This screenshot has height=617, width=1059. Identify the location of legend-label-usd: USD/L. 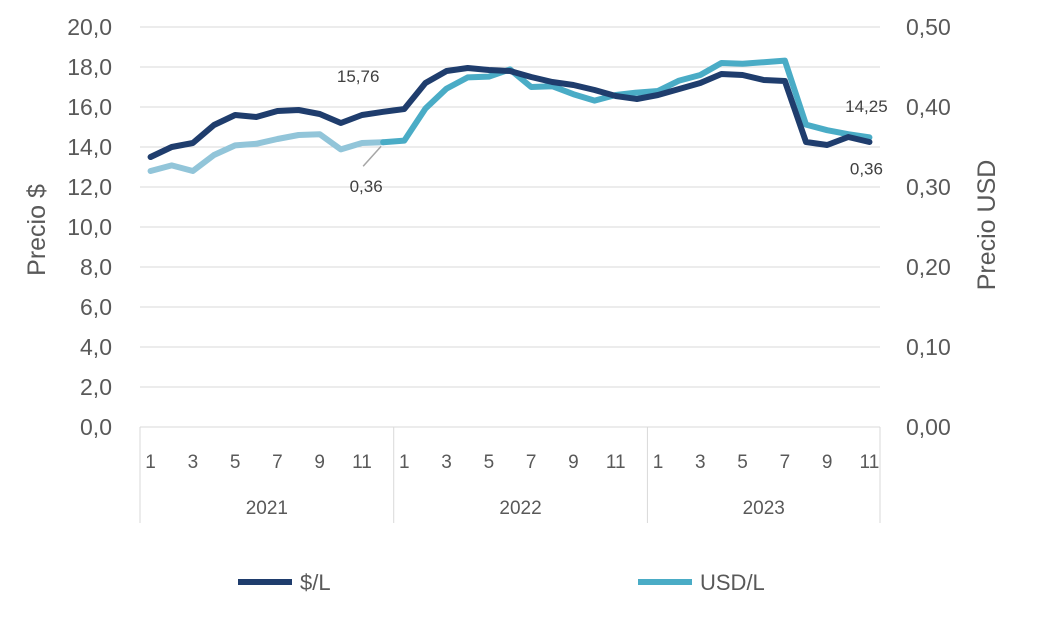
(732, 582).